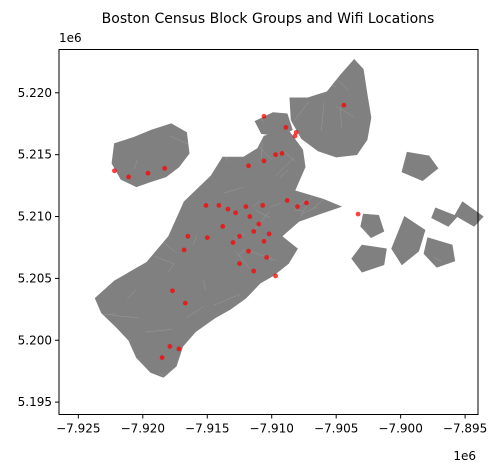 The image size is (491, 468). Describe the element at coordinates (35, 402) in the screenshot. I see `y-tick-label: 5.195` at that location.